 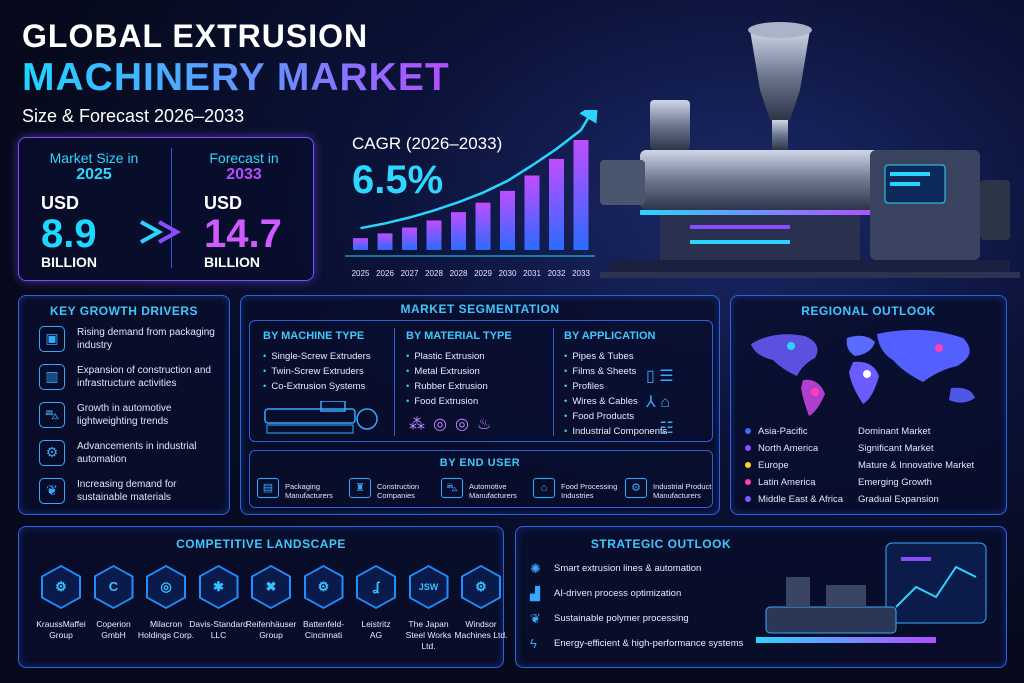 I want to click on region-status: Gradual Expansion, so click(x=898, y=499).